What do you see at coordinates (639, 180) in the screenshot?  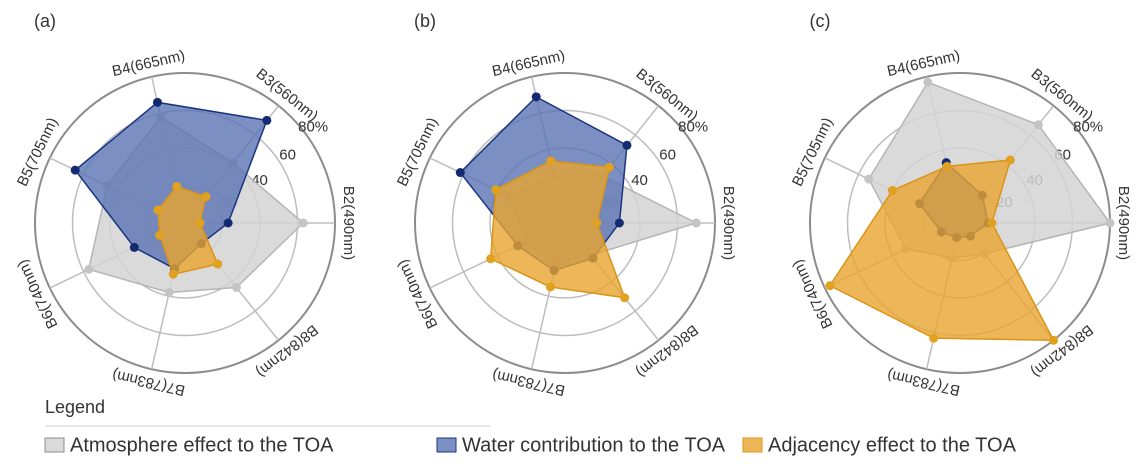 I see `ring-label: 40` at bounding box center [639, 180].